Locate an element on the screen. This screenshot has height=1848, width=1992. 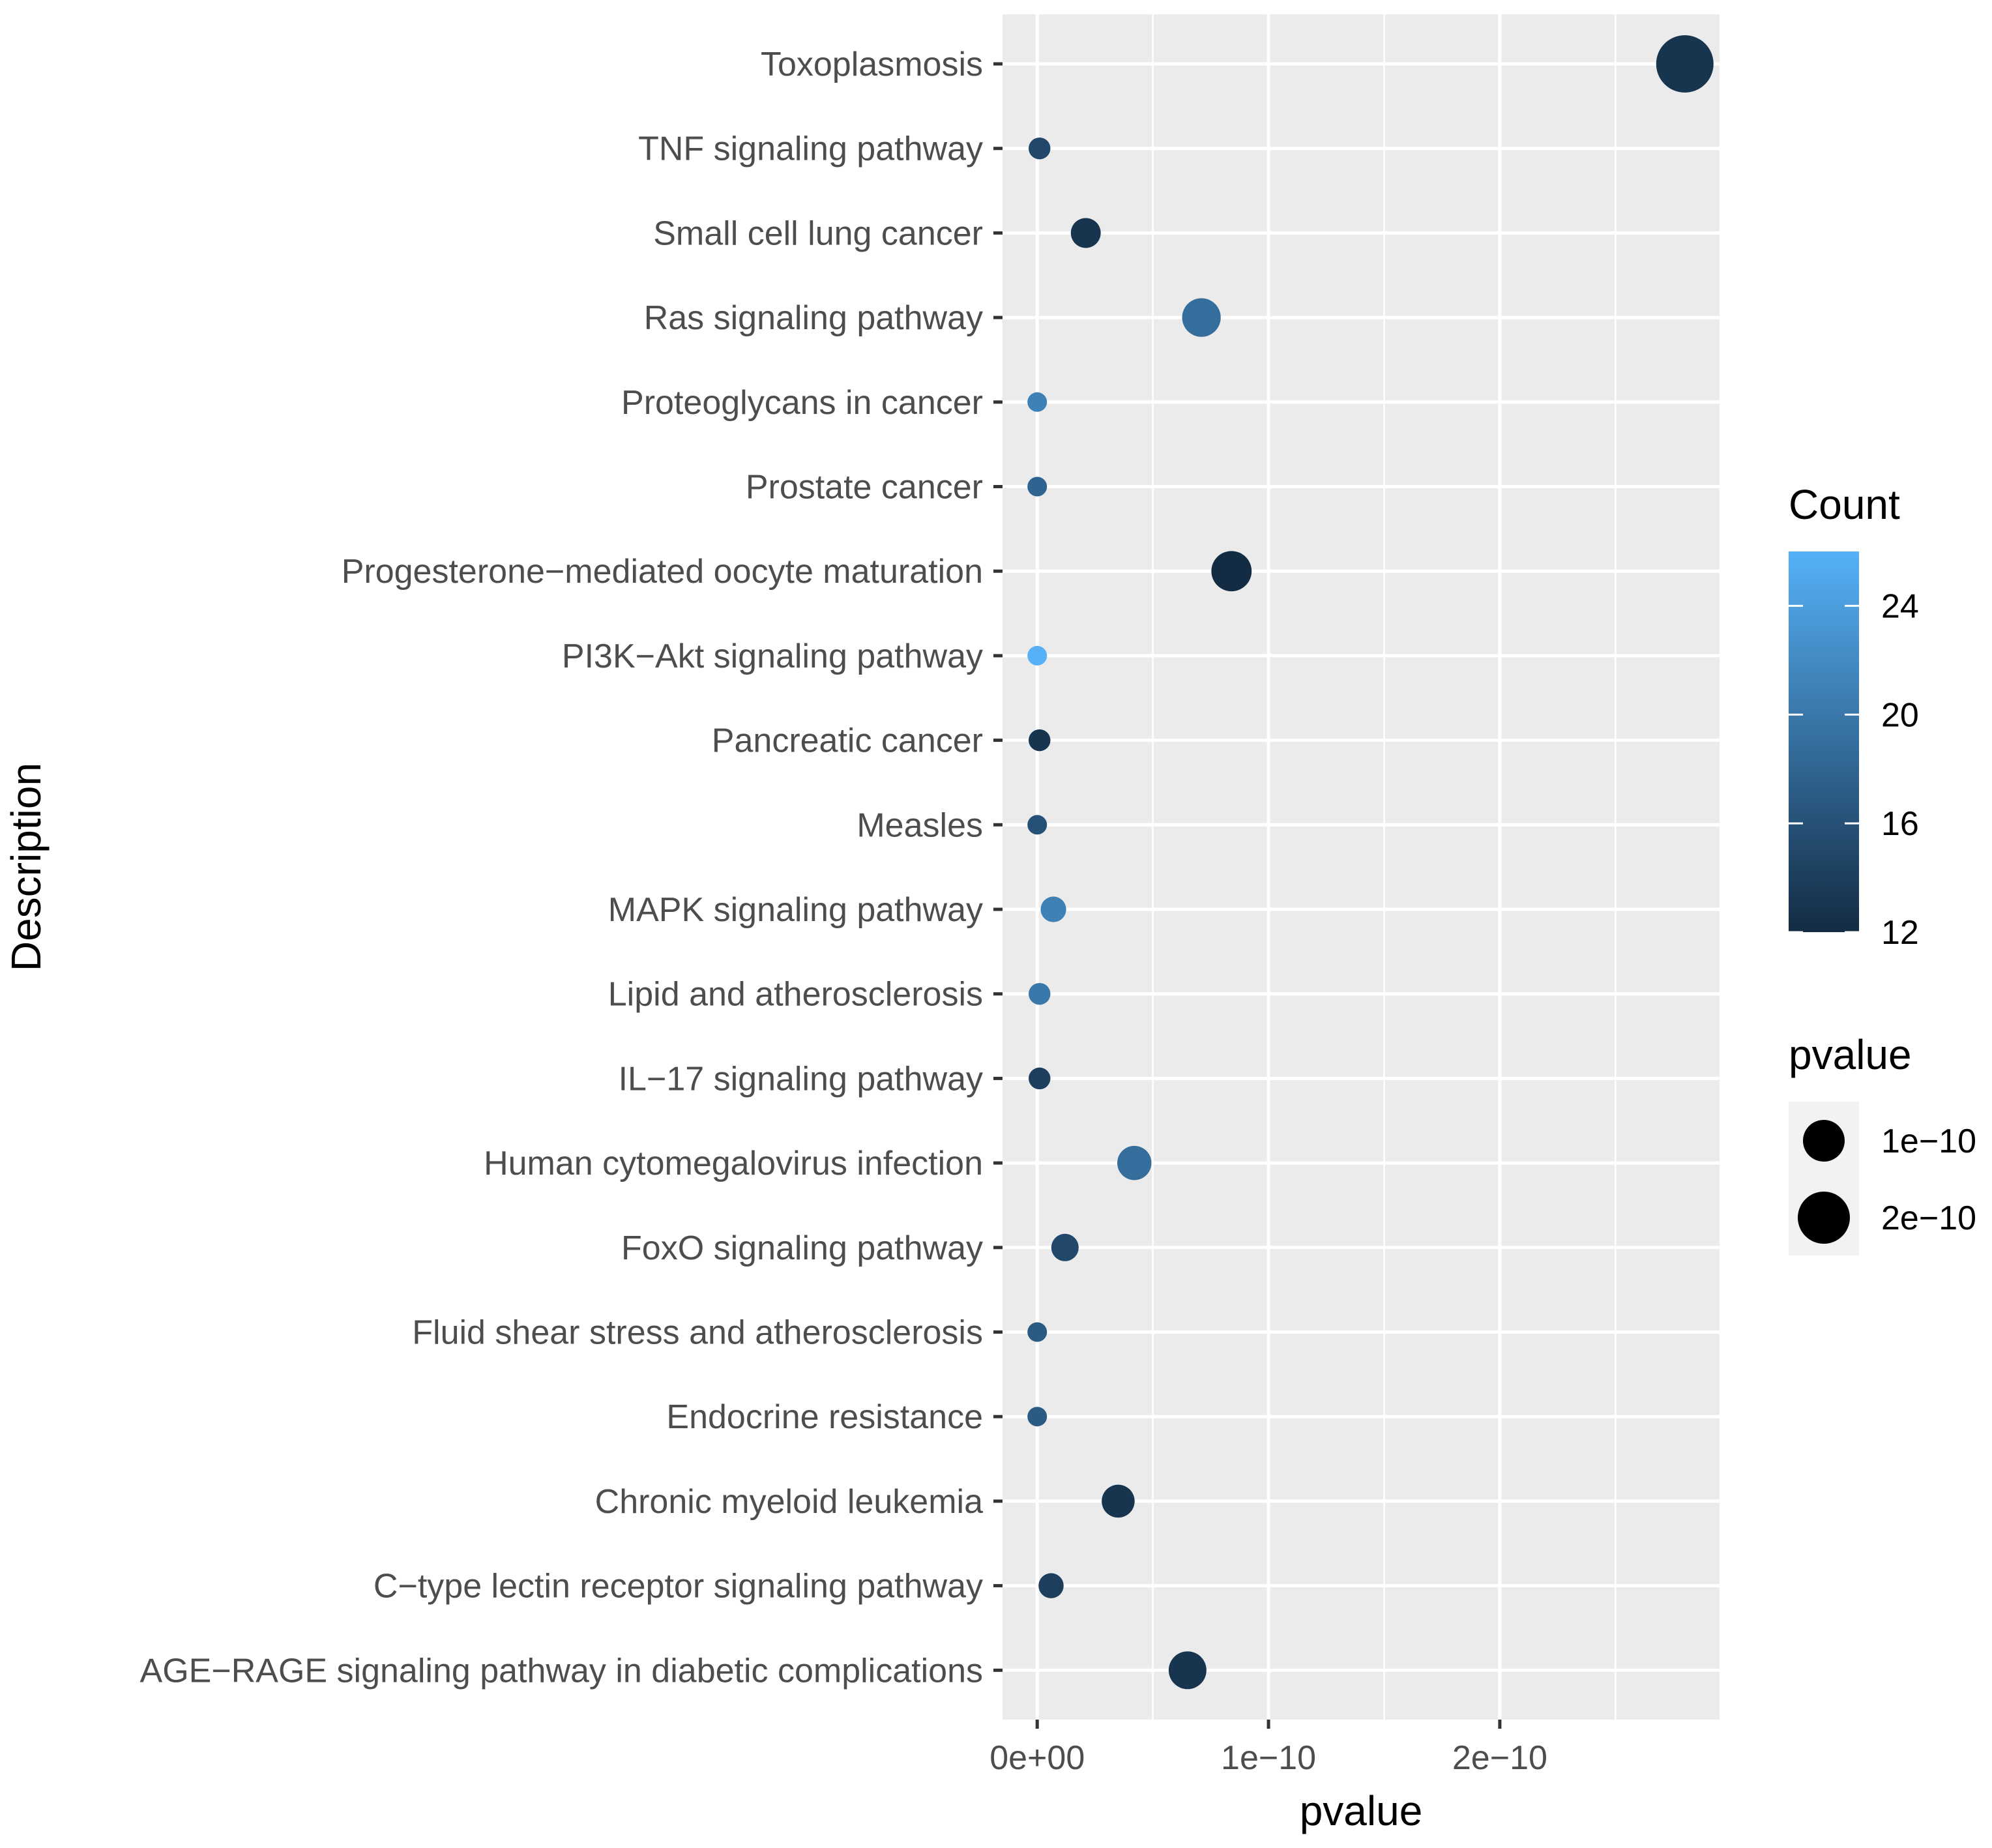
category-label: Proteoglycans in cancer is located at coordinates (802, 403).